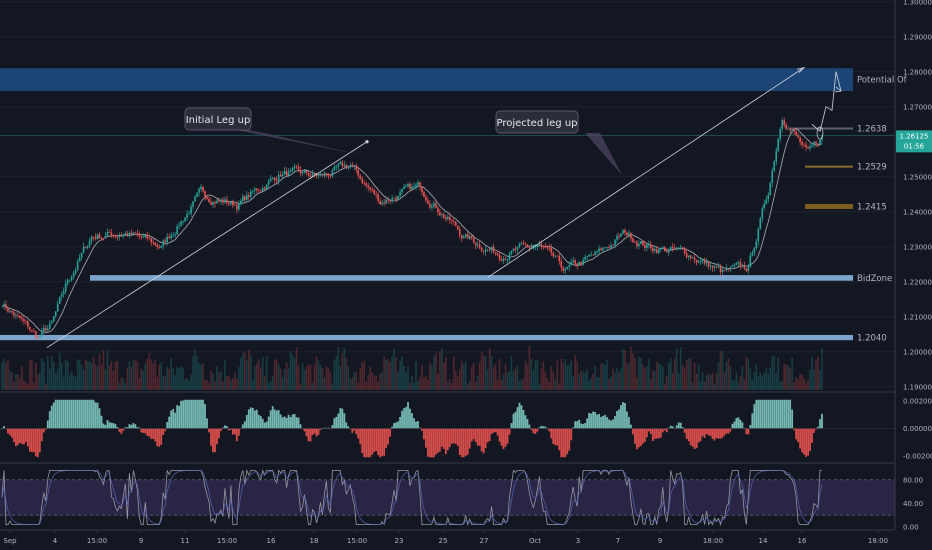 This screenshot has width=932, height=550. I want to click on initial-leg-trendline, so click(207, 244).